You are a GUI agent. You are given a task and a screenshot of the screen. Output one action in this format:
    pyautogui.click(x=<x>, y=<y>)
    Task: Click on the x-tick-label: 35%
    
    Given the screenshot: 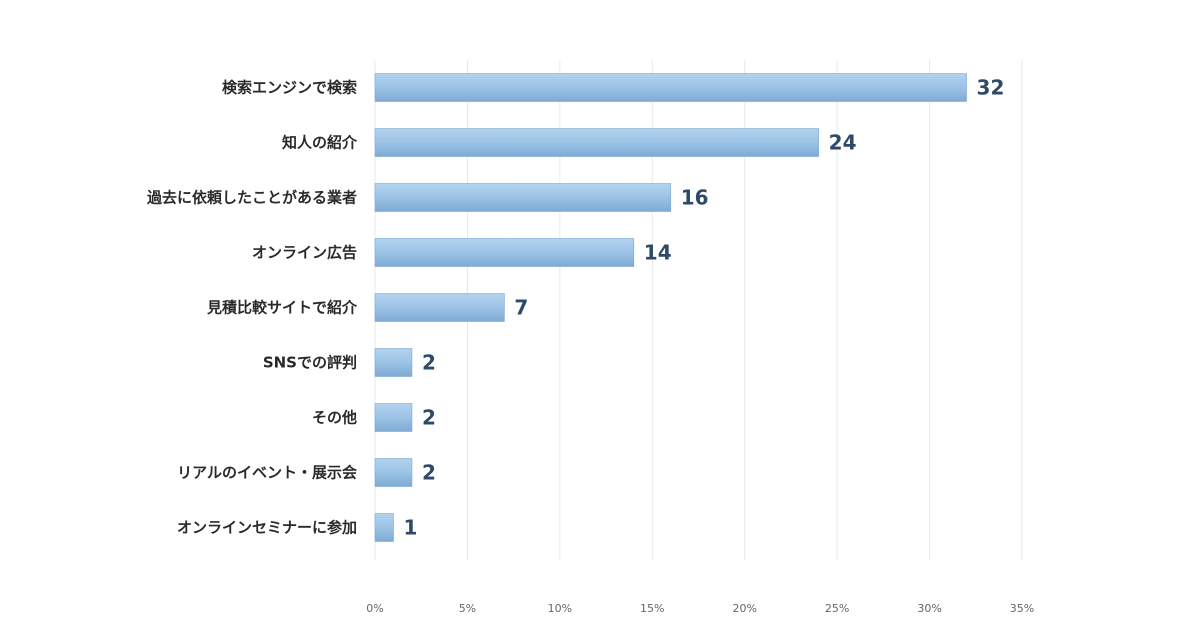 What is the action you would take?
    pyautogui.click(x=1022, y=608)
    